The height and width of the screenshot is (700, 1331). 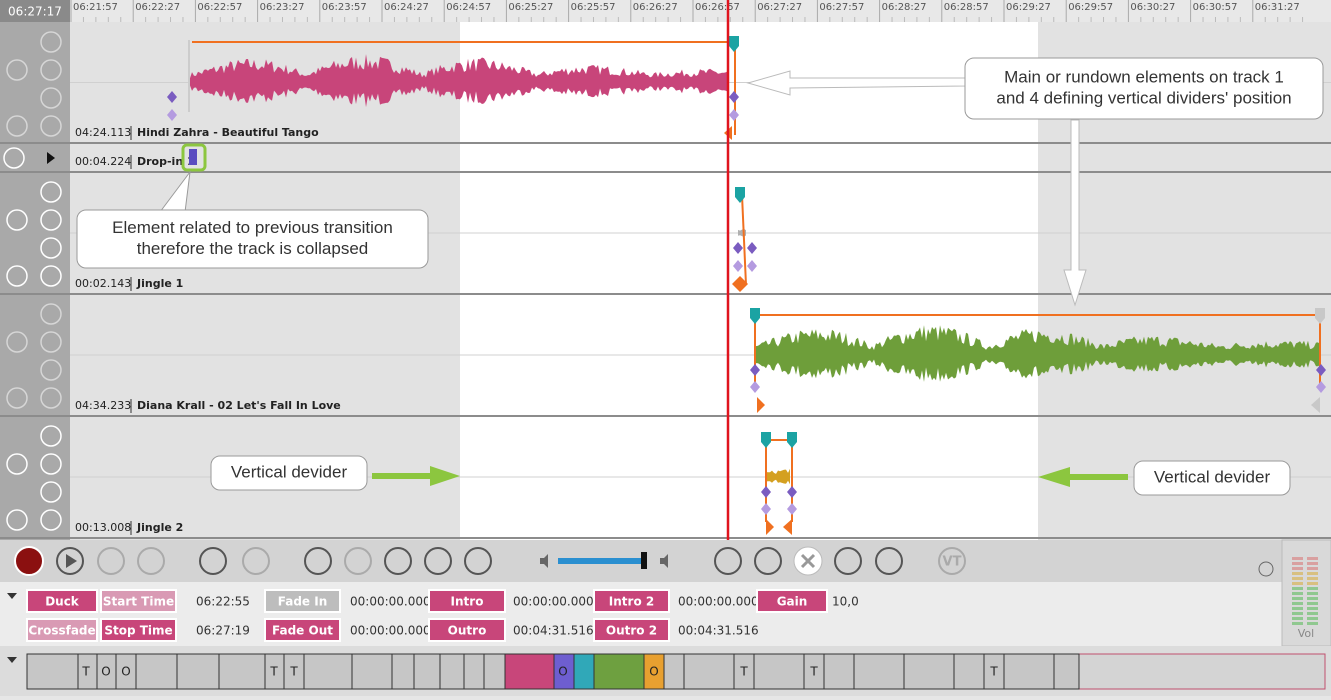 What do you see at coordinates (51, 158) in the screenshot?
I see `play-icon` at bounding box center [51, 158].